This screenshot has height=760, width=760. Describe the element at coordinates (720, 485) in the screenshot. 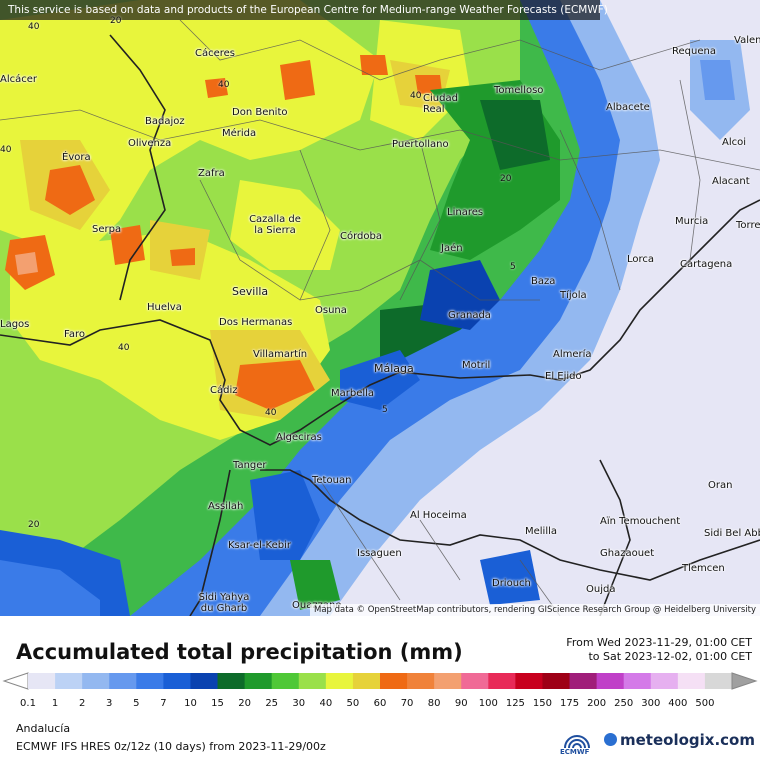

I see `city-label: Oran` at that location.